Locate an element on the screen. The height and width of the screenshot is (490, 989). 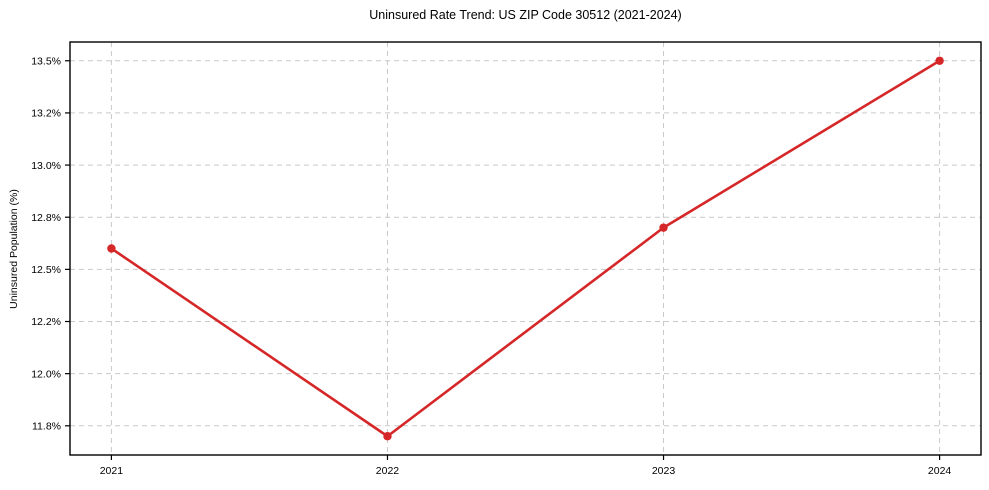
x-tick-label: 2024 is located at coordinates (940, 471).